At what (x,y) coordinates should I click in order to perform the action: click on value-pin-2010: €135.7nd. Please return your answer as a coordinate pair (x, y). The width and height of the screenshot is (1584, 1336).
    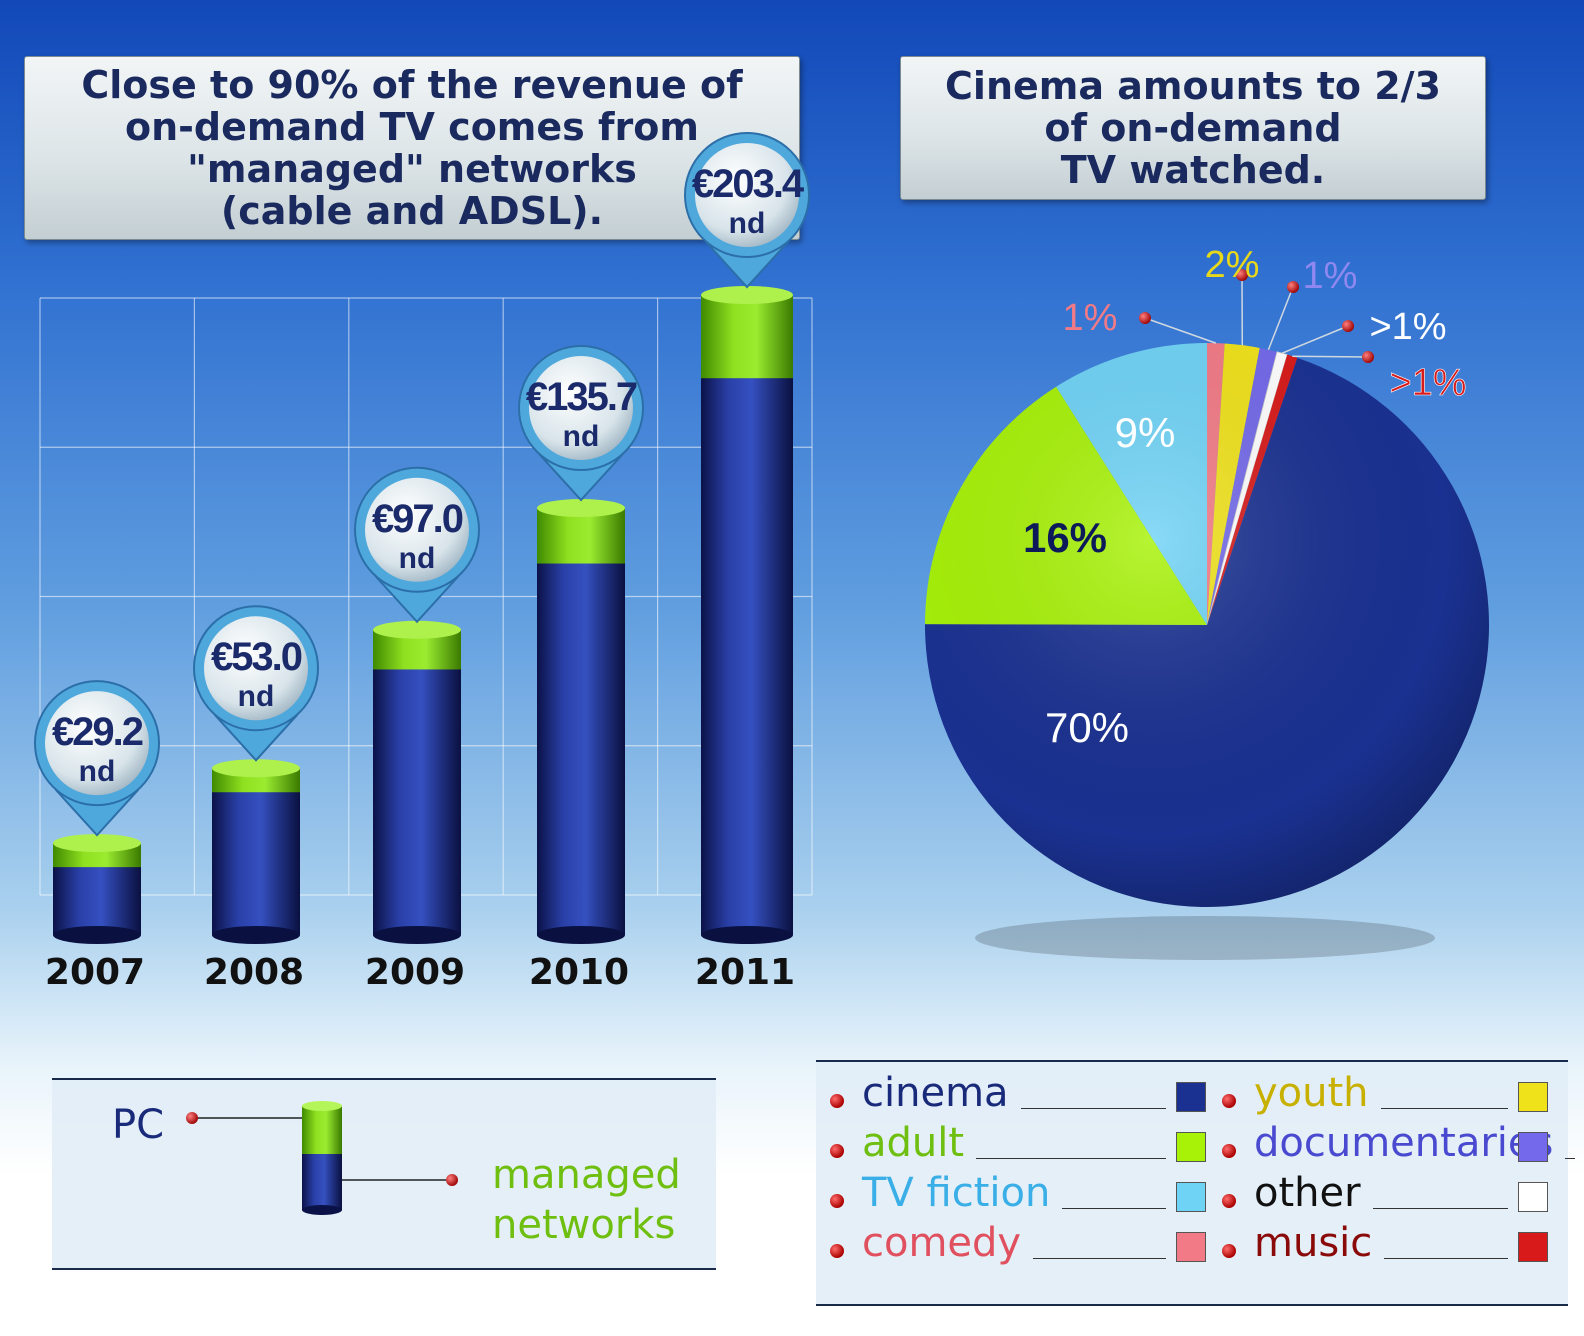
    Looking at the image, I should click on (581, 423).